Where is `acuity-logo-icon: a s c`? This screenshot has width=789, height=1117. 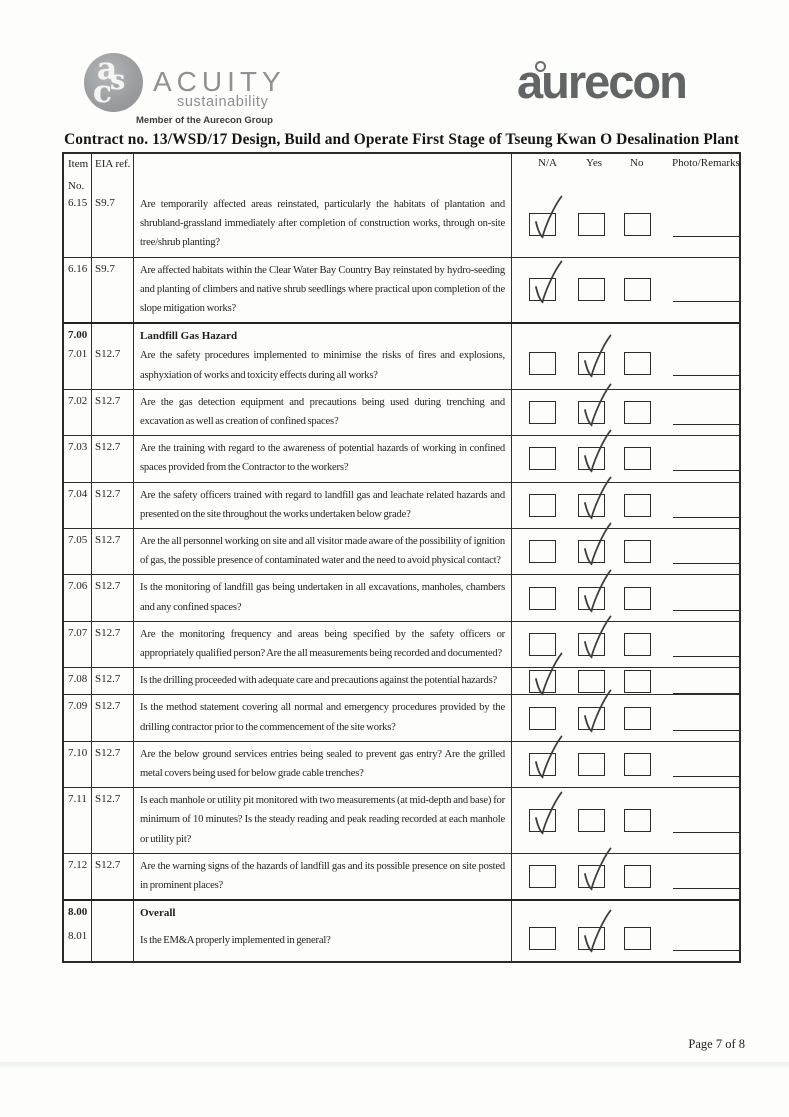
acuity-logo-icon: a s c is located at coordinates (113, 82).